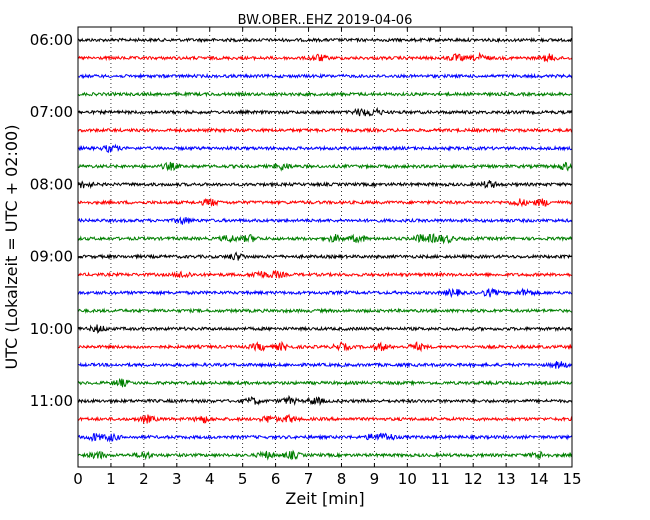 The width and height of the screenshot is (650, 520). Describe the element at coordinates (324, 498) in the screenshot. I see `x-axis-label: Zeit [min]` at that location.